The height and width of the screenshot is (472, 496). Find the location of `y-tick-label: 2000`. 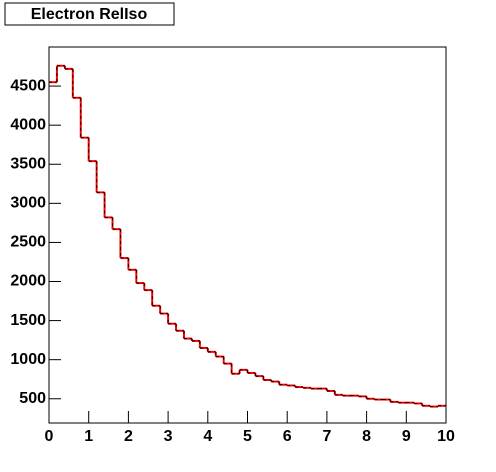

y-tick-label: 2000 is located at coordinates (28, 281).